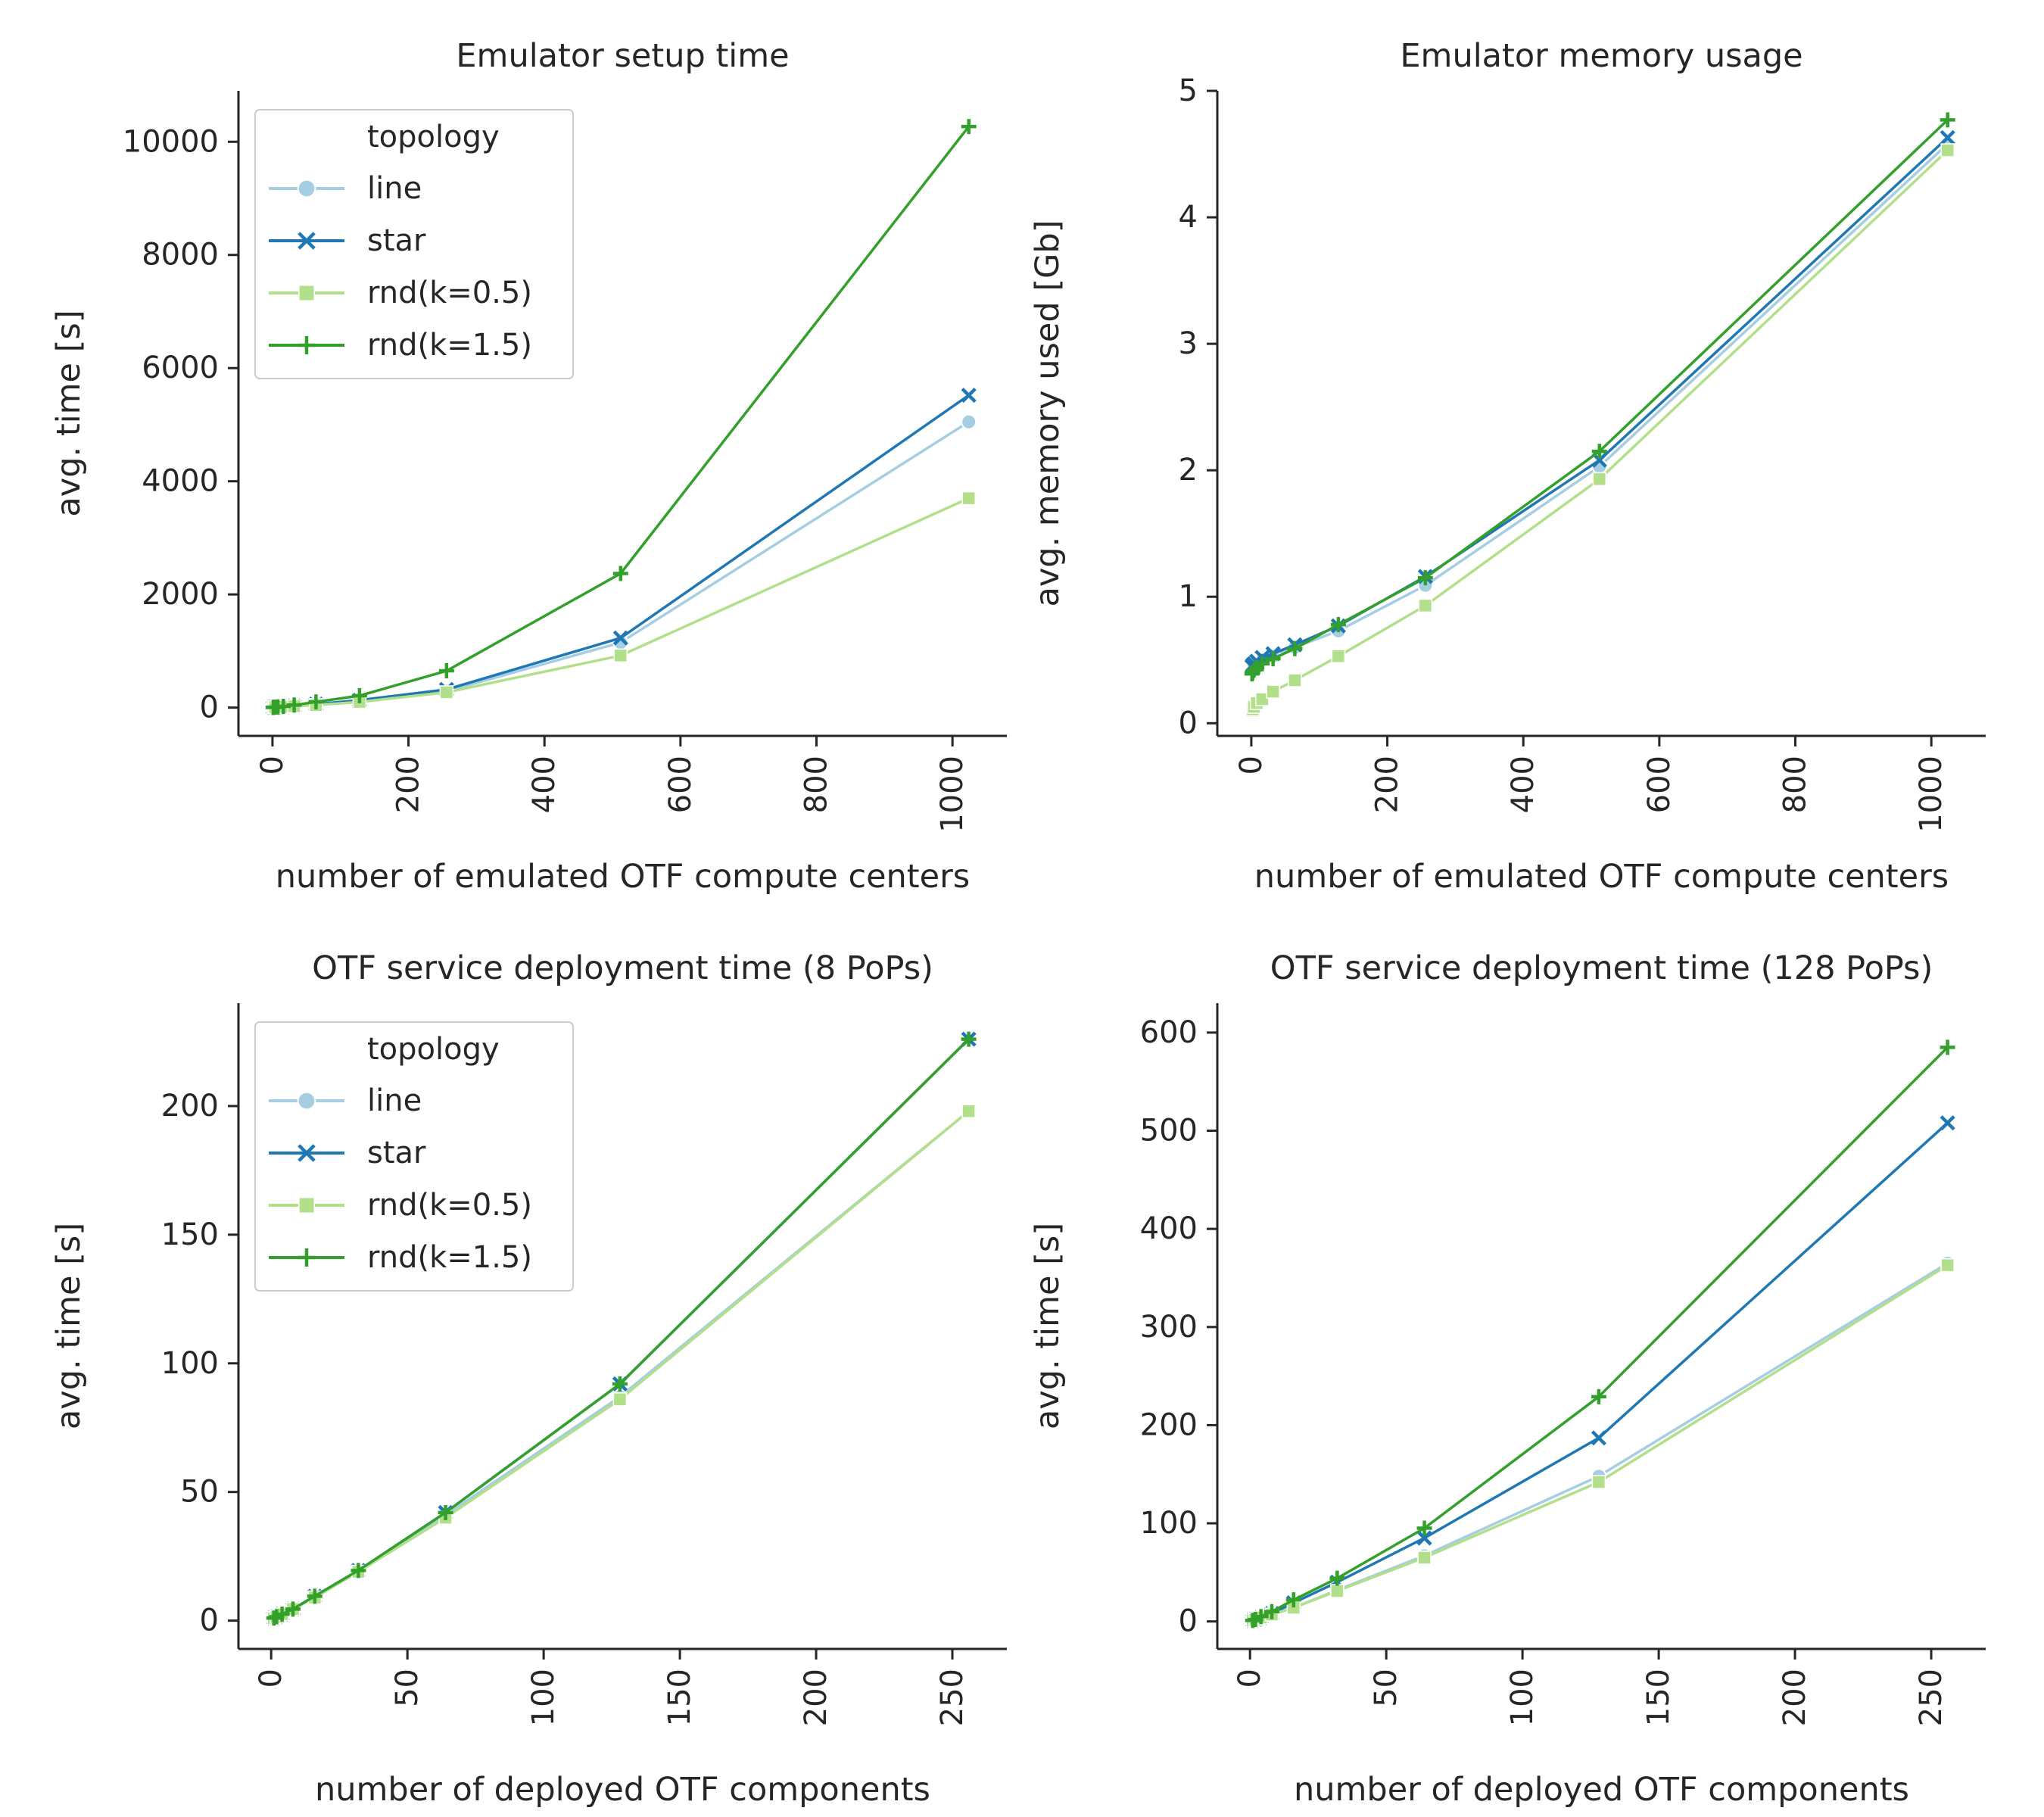 This screenshot has width=2044, height=1817. What do you see at coordinates (210, 707) in the screenshot?
I see `y-tick-label: 0` at bounding box center [210, 707].